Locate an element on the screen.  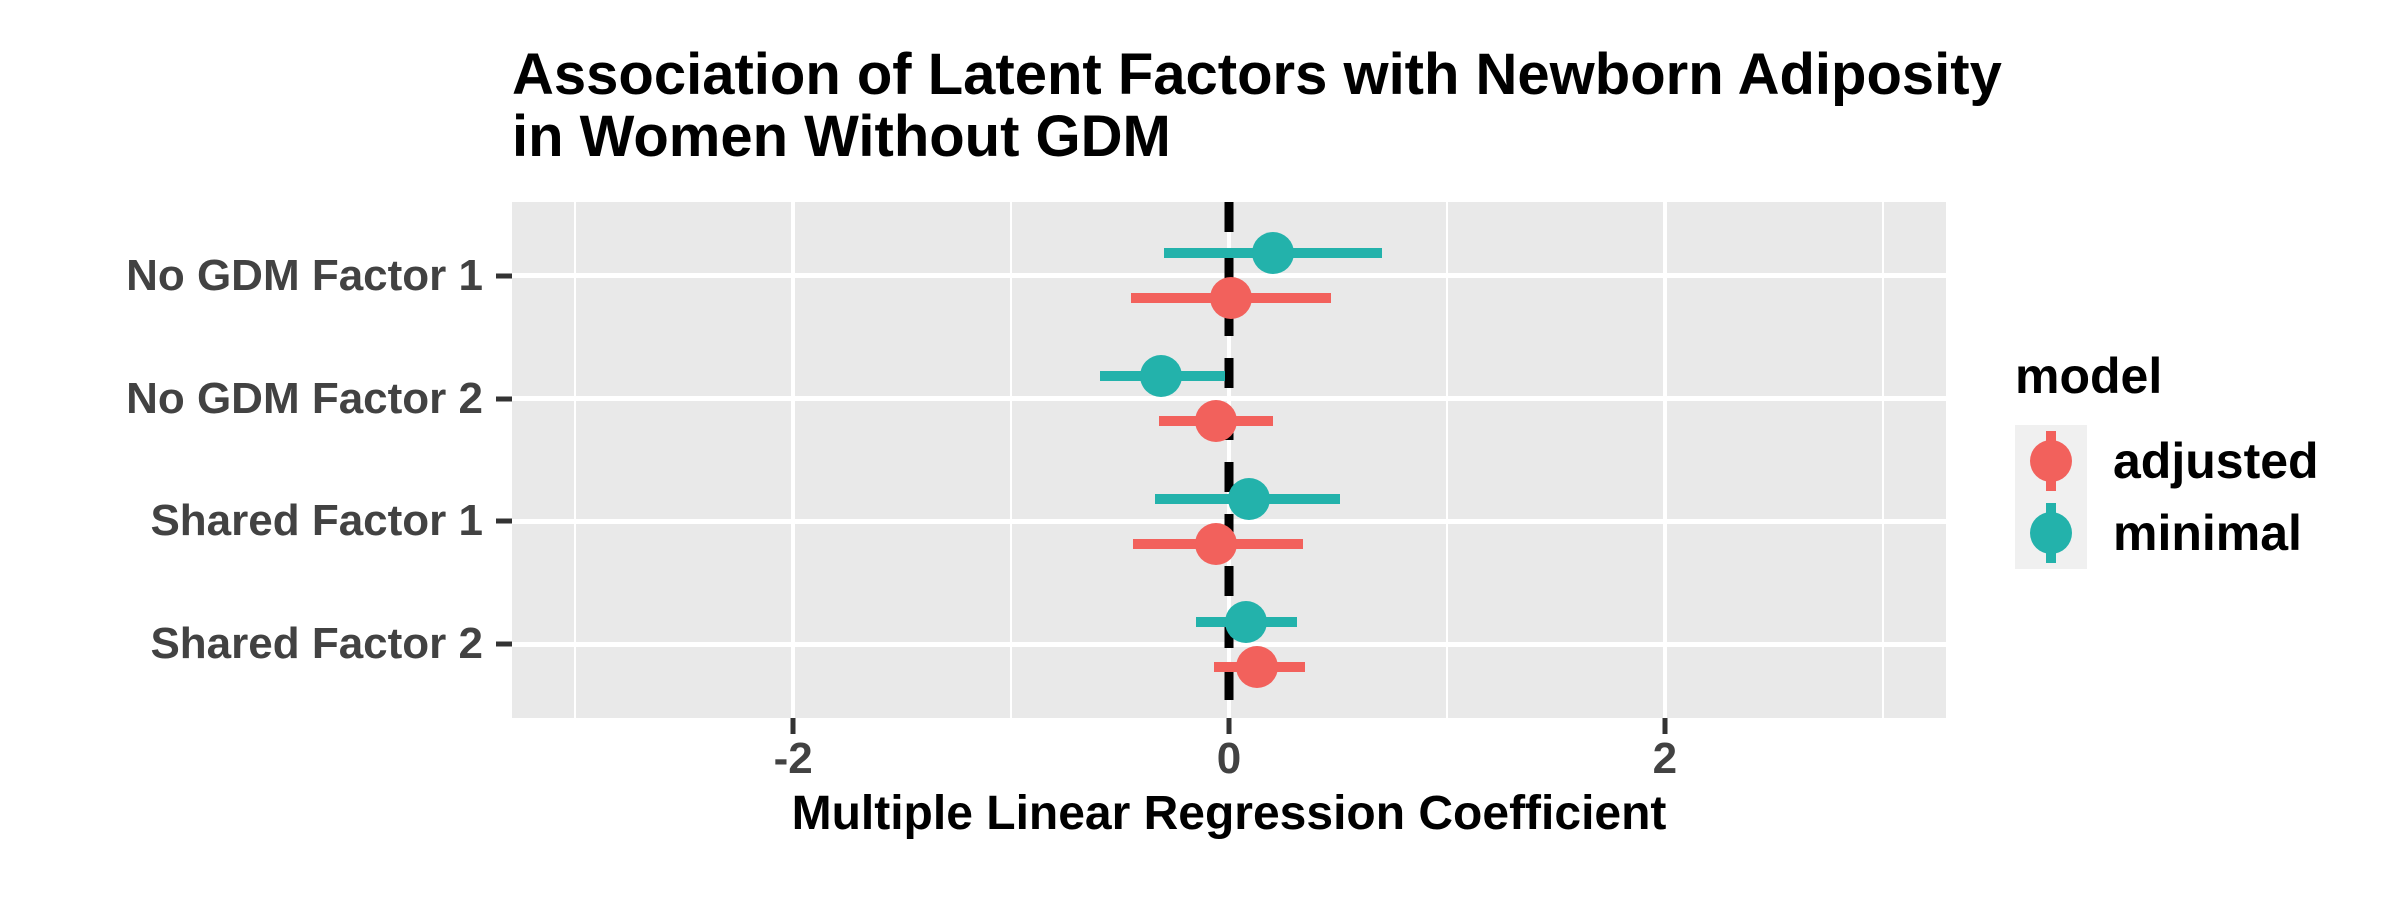
legend-entry: adjusted is located at coordinates (2167, 461).